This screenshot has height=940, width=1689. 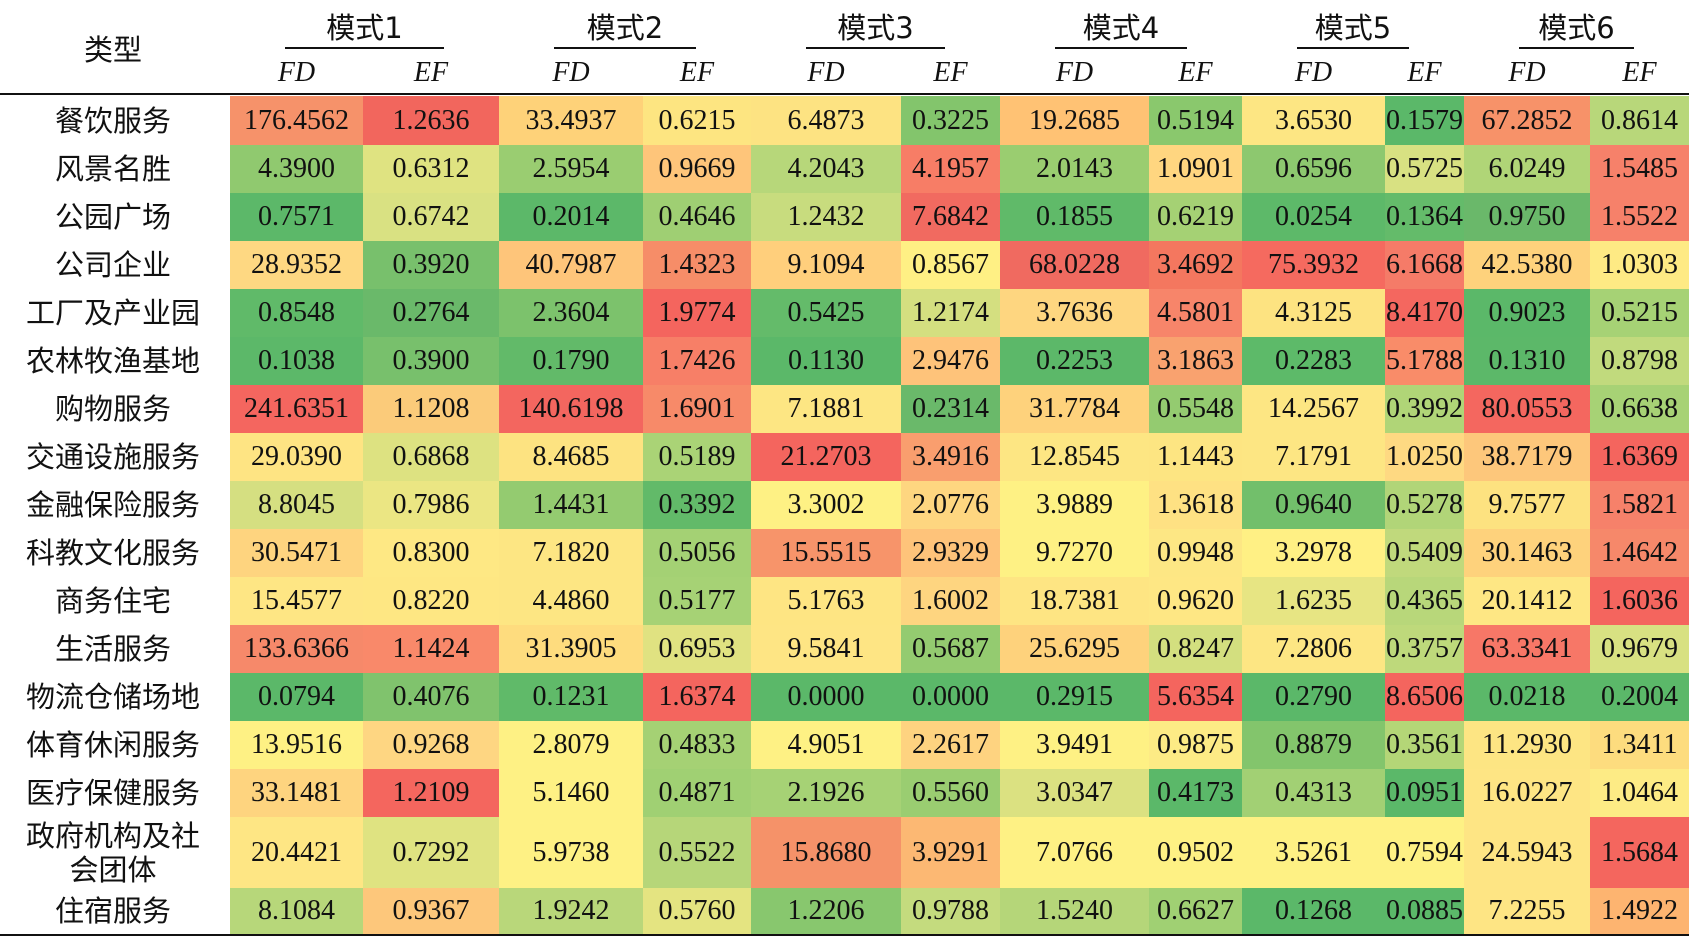 I want to click on table-cell: 31.3905, so click(x=571, y=649).